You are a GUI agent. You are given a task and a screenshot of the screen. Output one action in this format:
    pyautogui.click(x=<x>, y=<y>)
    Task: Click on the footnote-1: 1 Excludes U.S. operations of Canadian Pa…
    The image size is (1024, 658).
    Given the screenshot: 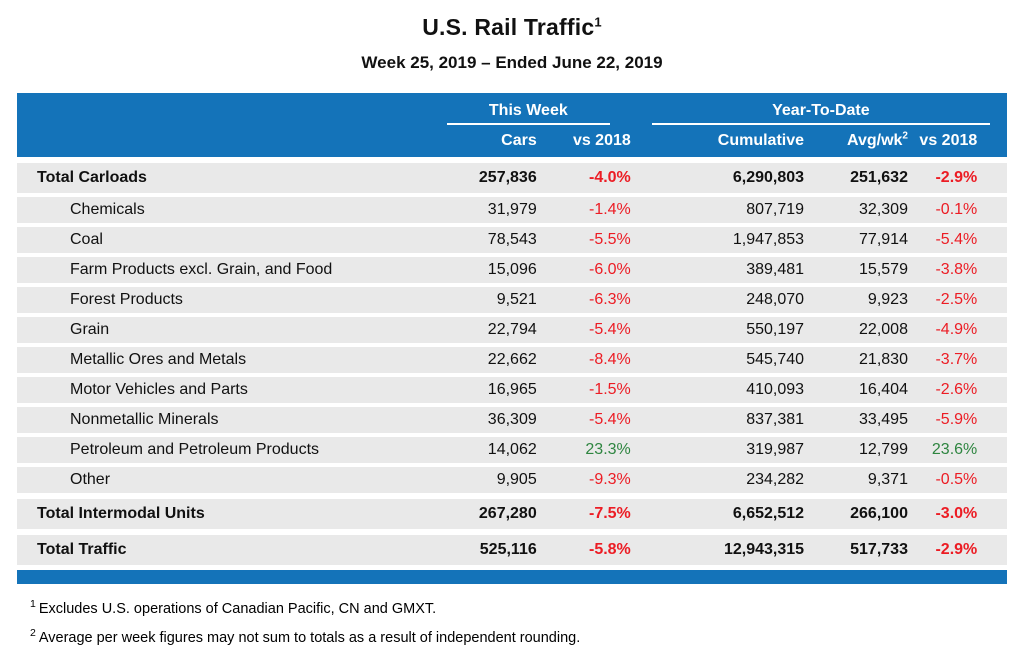 What is the action you would take?
    pyautogui.click(x=305, y=610)
    